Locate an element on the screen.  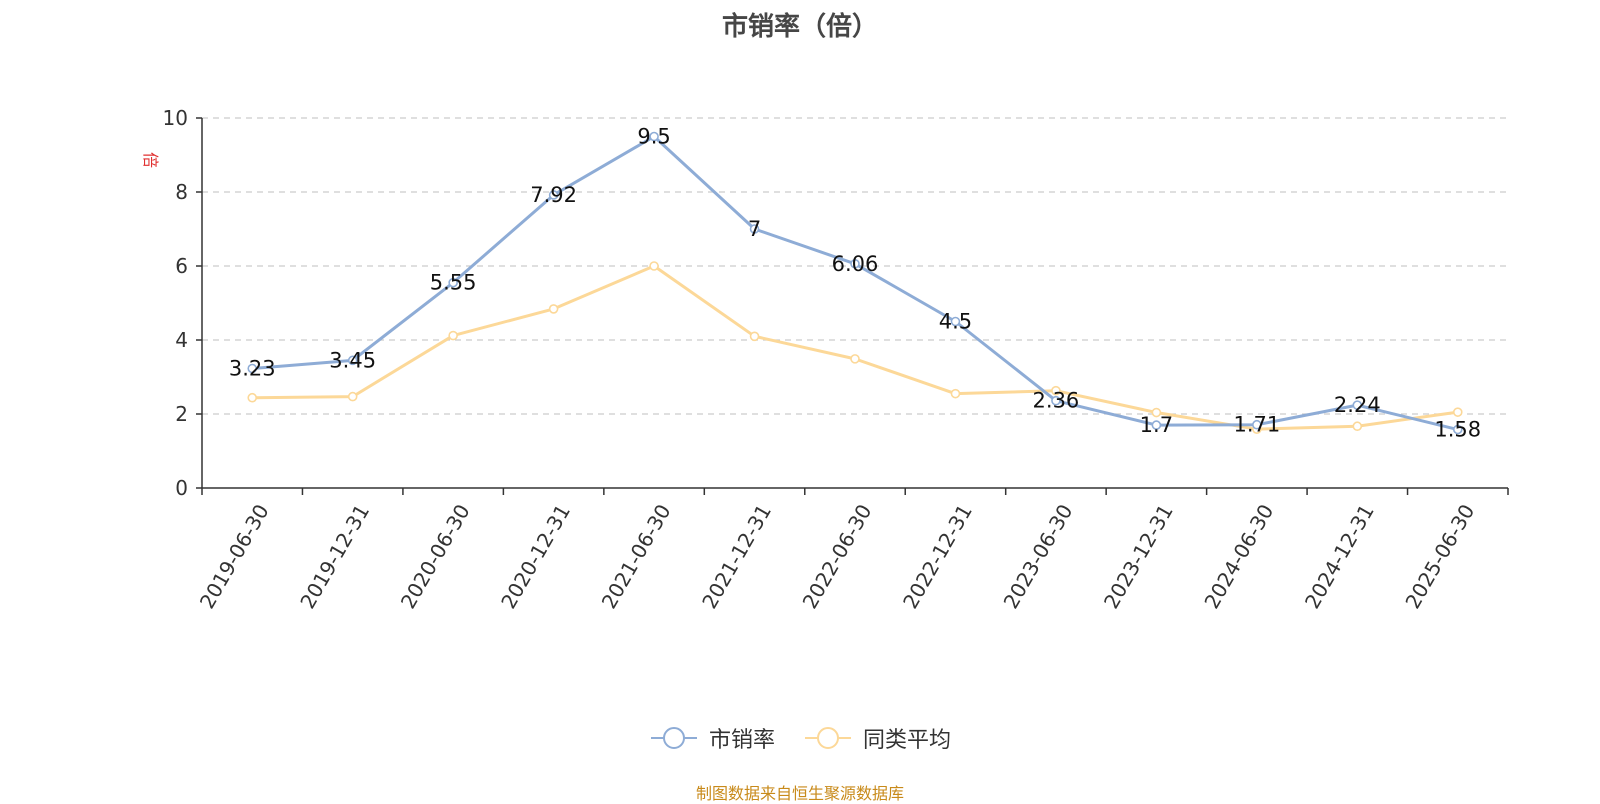
data-label: 2.36 is located at coordinates (1056, 401).